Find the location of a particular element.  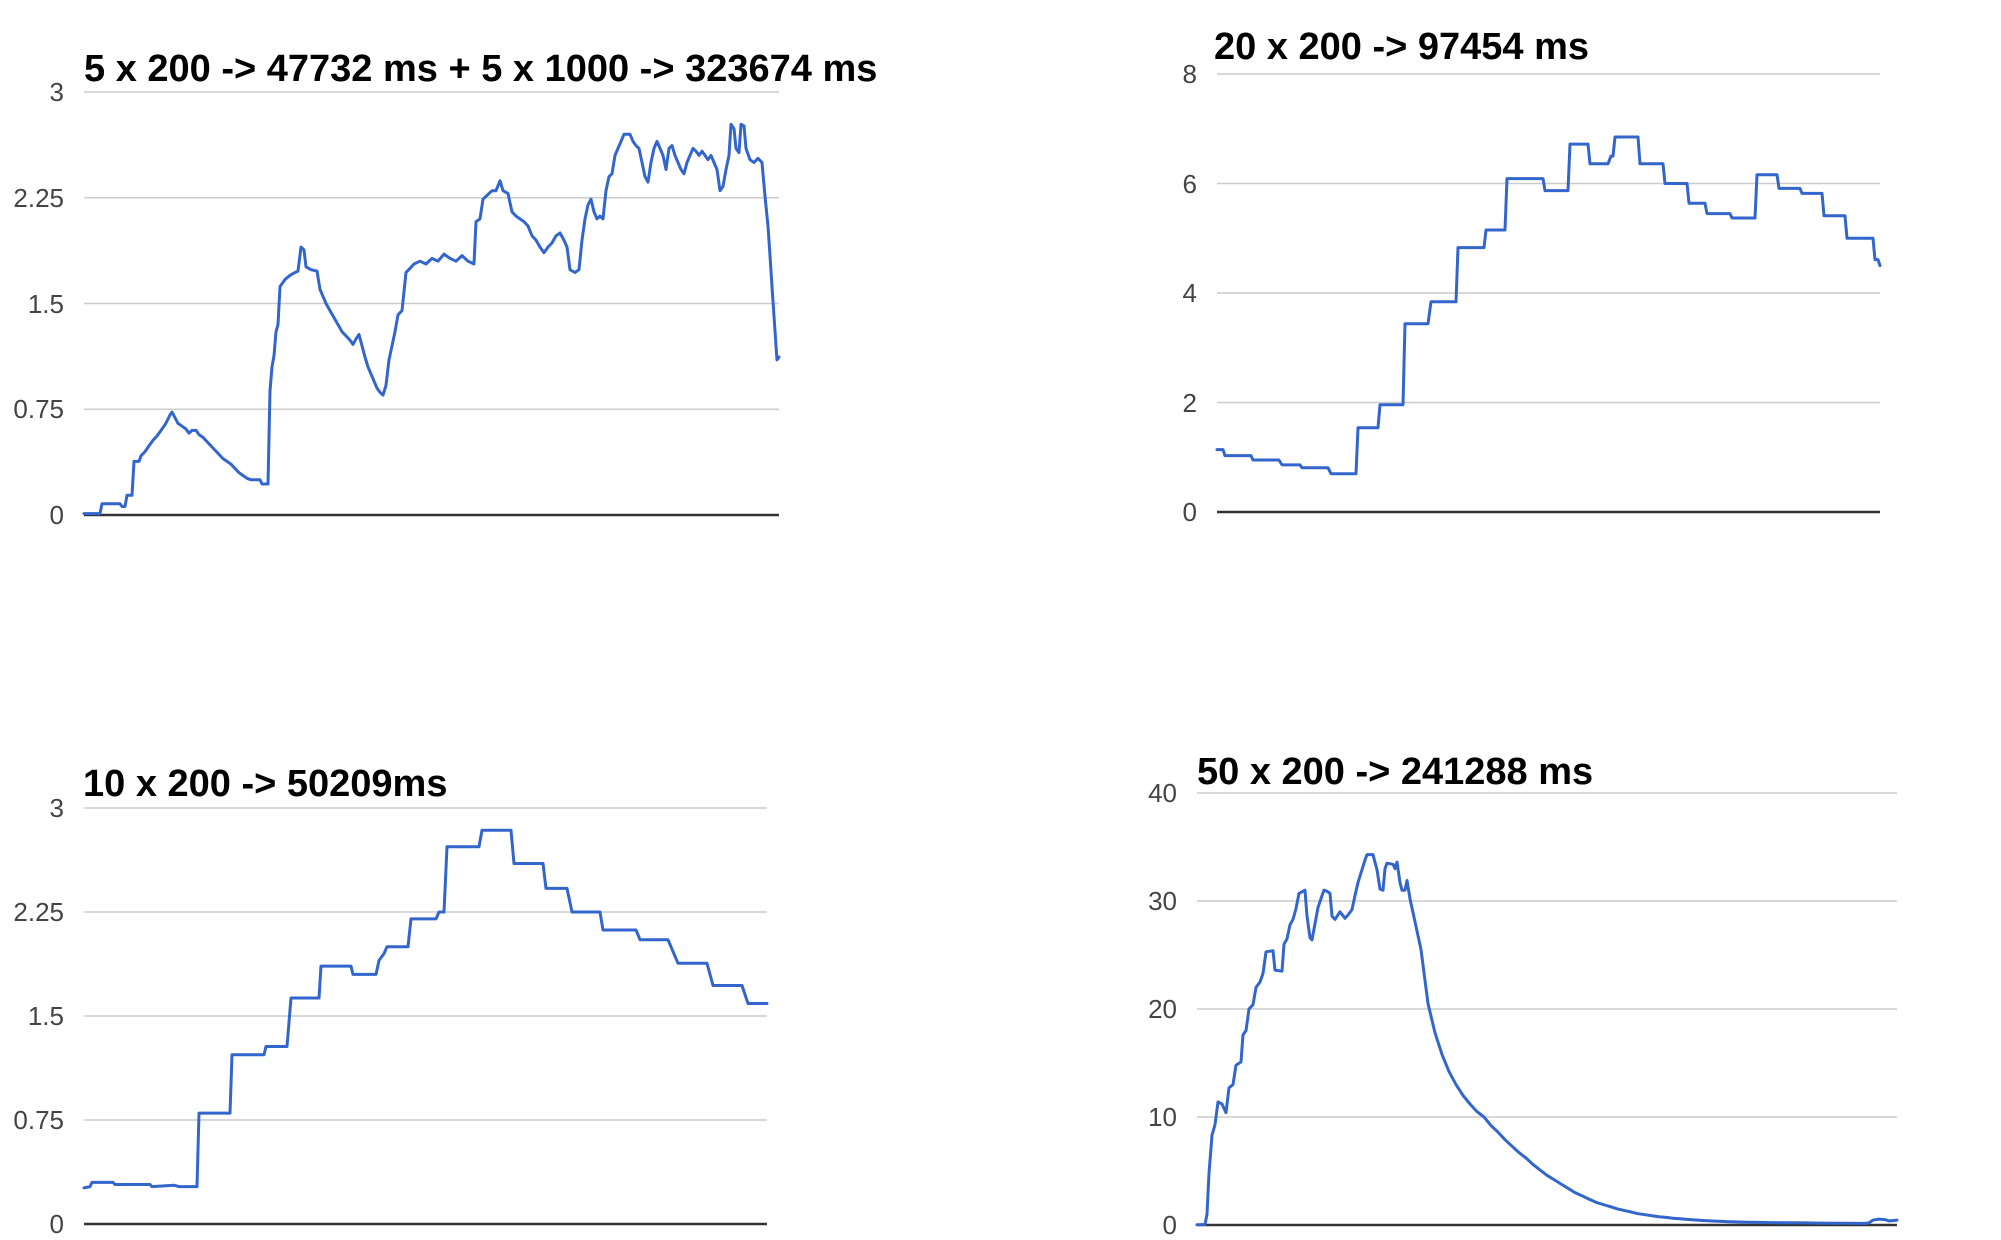

y-tick-label: 8 is located at coordinates (1189, 74).